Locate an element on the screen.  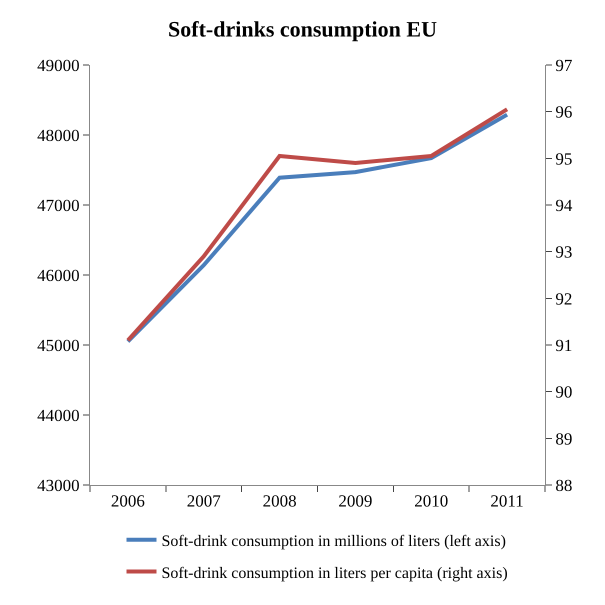
x-tick-label: 2009 is located at coordinates (355, 500).